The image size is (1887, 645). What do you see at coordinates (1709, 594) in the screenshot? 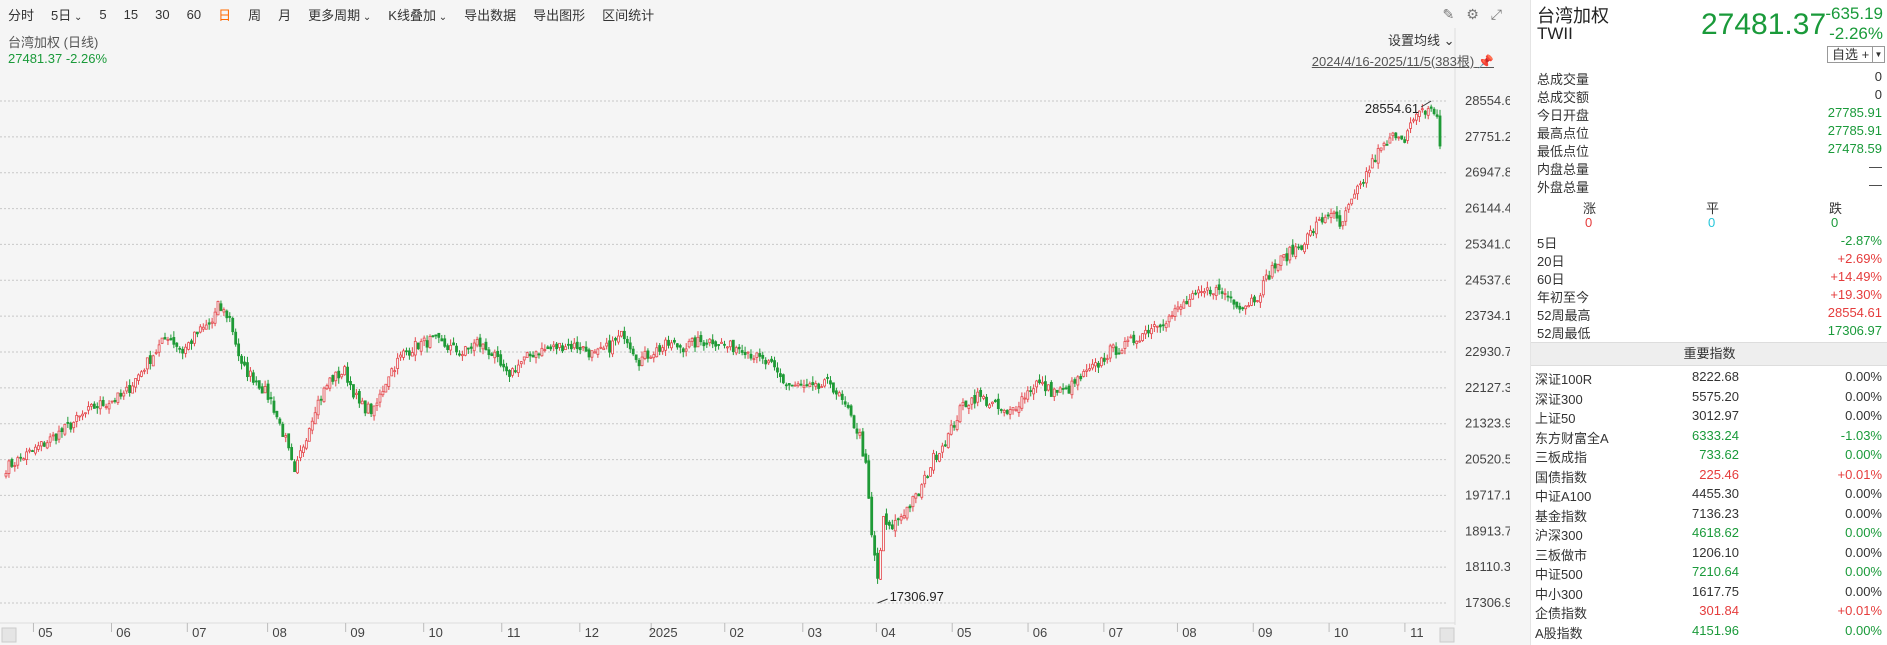
I see `index-row: 中小300 1617.75 0.00%` at bounding box center [1709, 594].